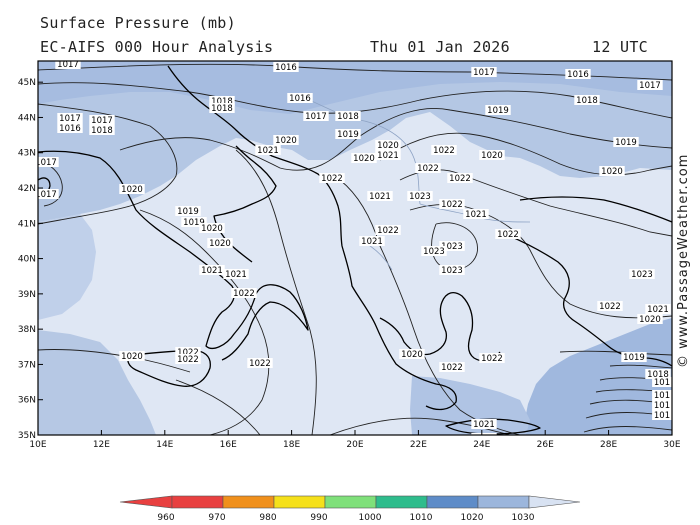  Describe the element at coordinates (204, 322) in the screenshot. I see `isobar-1020-italy` at that location.